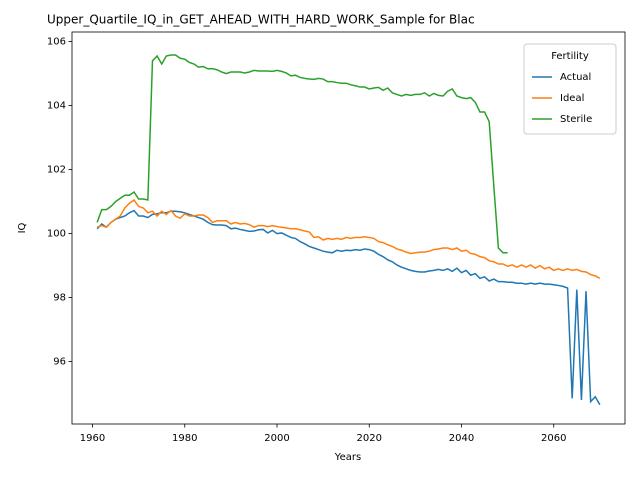 Image resolution: width=640 pixels, height=480 pixels. I want to click on y-tick-label: 106, so click(56, 42).